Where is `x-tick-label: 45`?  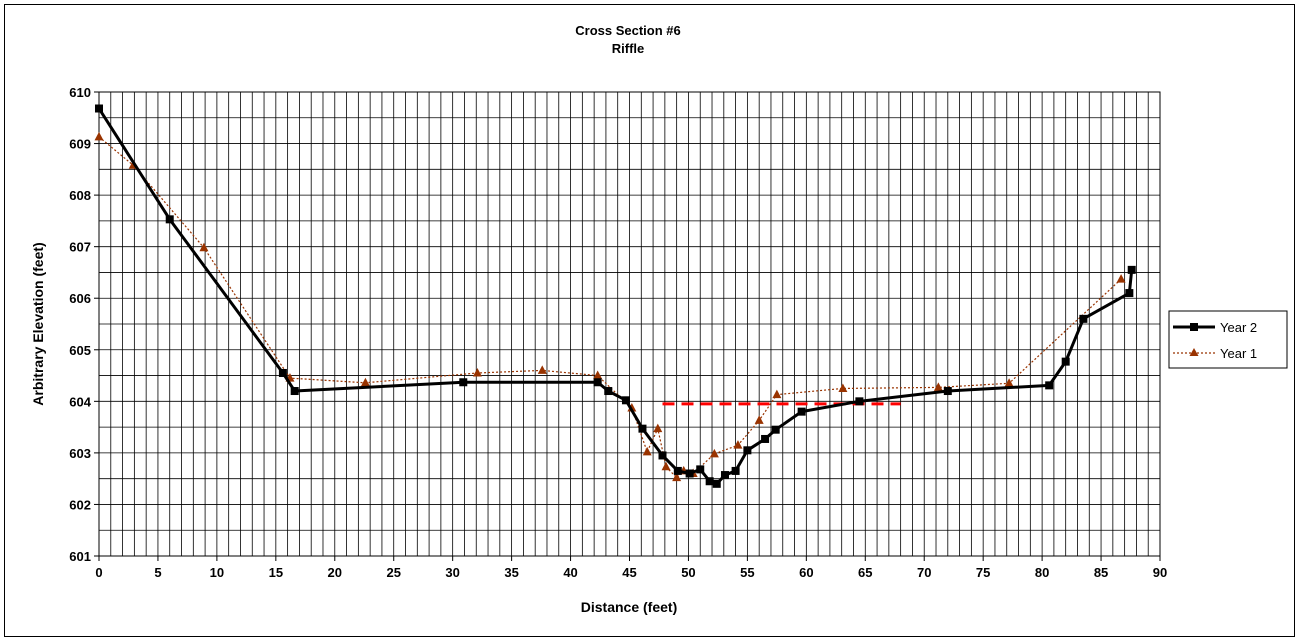 x-tick-label: 45 is located at coordinates (629, 572).